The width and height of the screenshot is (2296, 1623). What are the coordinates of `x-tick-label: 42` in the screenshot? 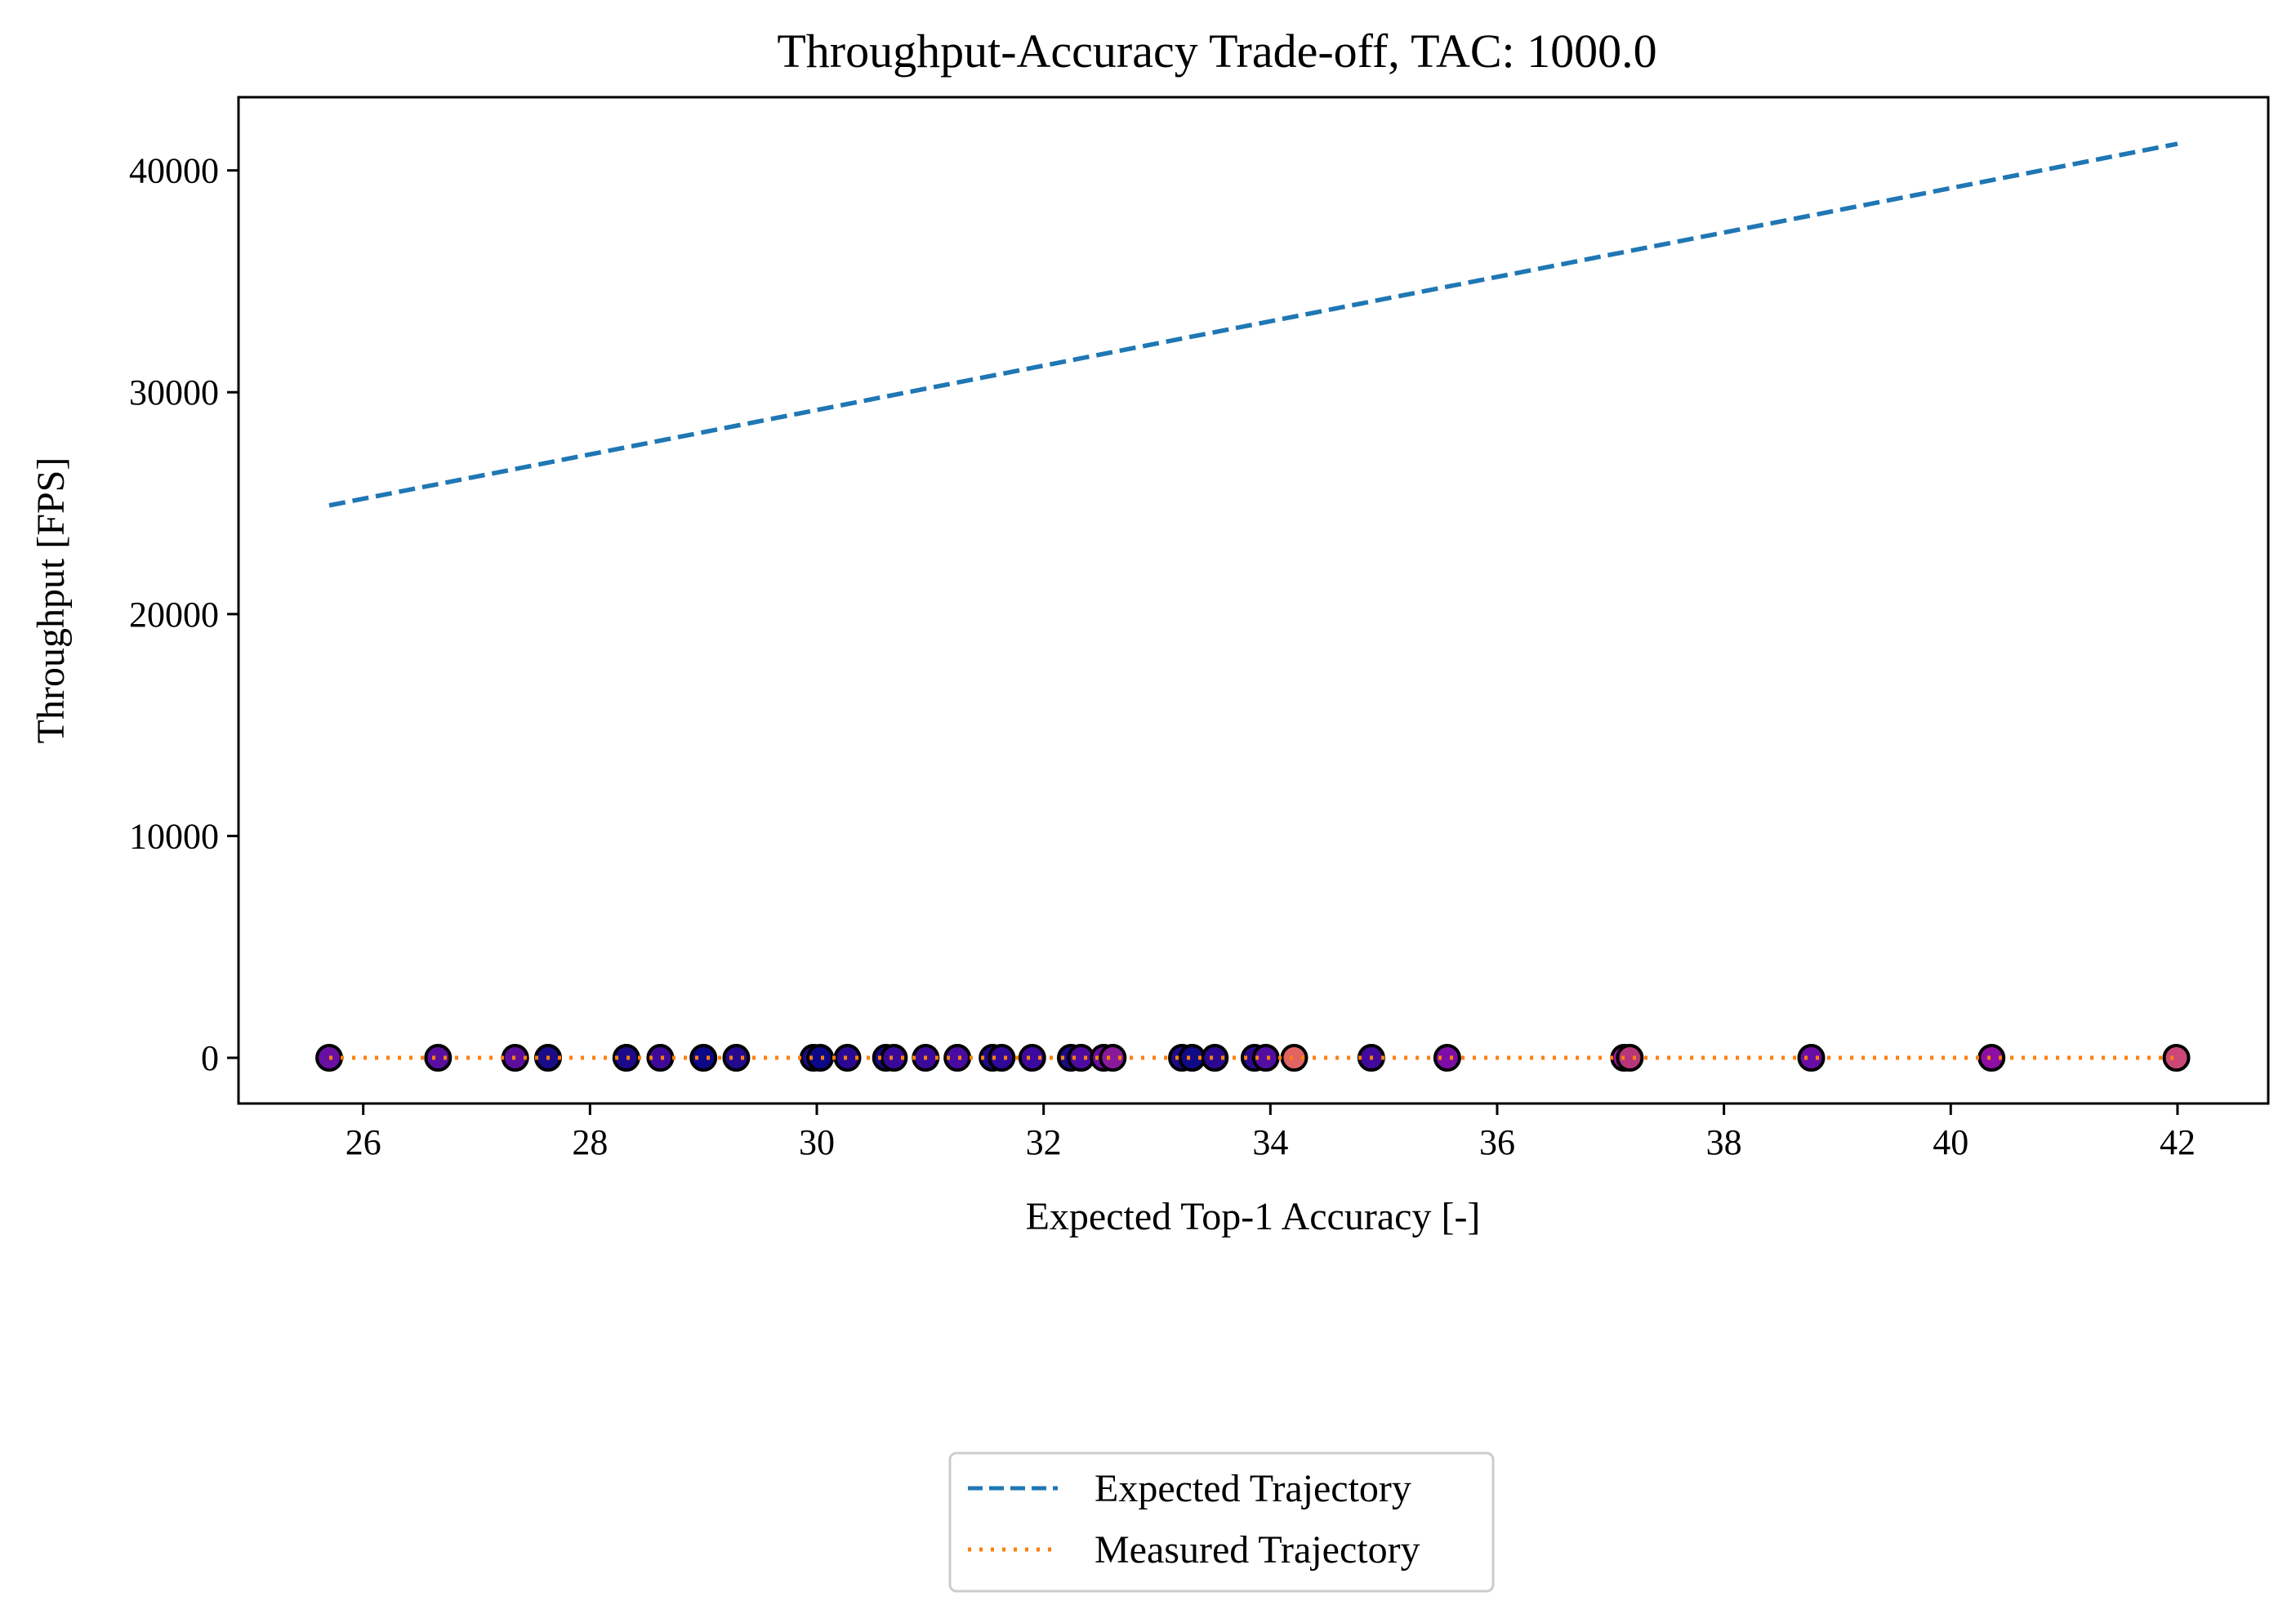 It's located at (2178, 1142).